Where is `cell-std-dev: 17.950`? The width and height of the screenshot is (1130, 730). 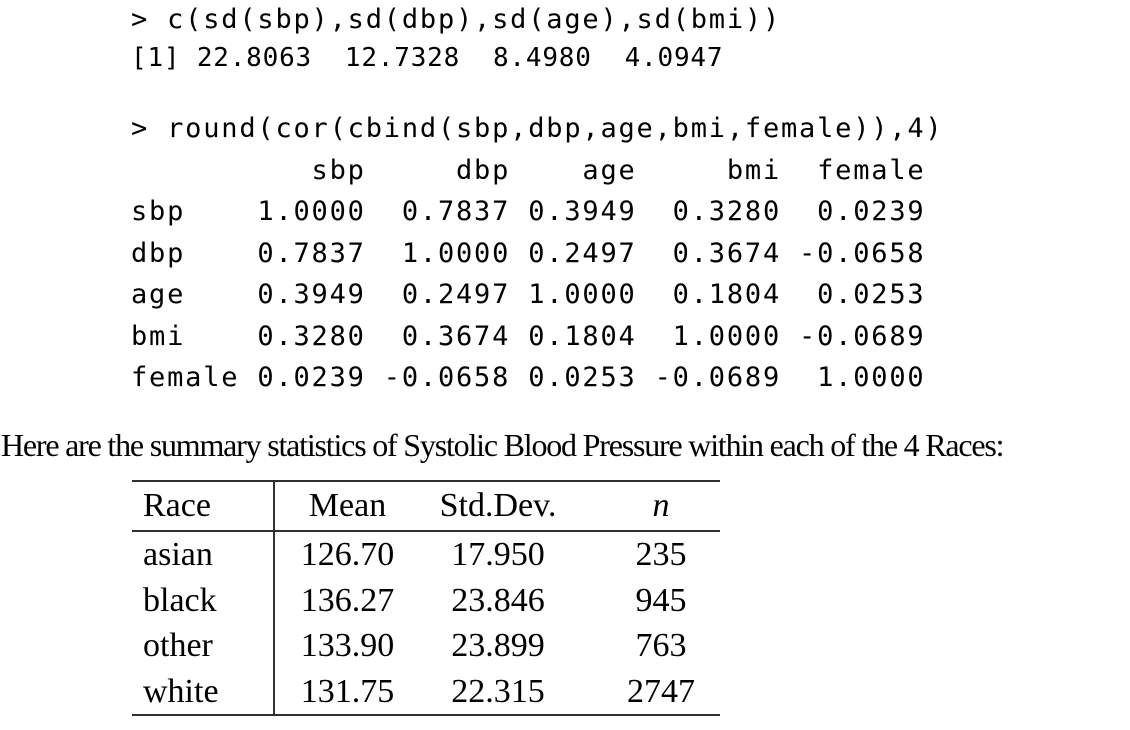 cell-std-dev: 17.950 is located at coordinates (498, 554).